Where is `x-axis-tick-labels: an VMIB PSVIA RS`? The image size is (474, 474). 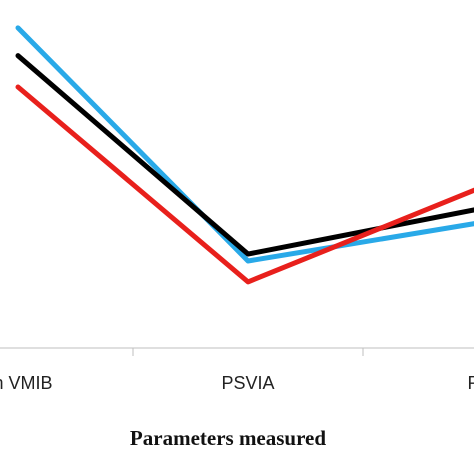 x-axis-tick-labels: an VMIB PSVIA RS is located at coordinates (237, 383).